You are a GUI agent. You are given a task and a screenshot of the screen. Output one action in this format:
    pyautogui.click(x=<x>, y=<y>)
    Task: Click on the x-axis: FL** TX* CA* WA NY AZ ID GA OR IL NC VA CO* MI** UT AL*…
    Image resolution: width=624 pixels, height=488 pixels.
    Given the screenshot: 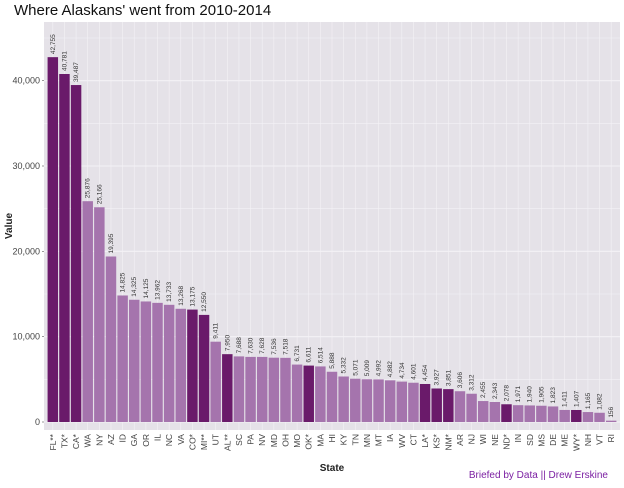 What is the action you would take?
    pyautogui.click(x=332, y=442)
    